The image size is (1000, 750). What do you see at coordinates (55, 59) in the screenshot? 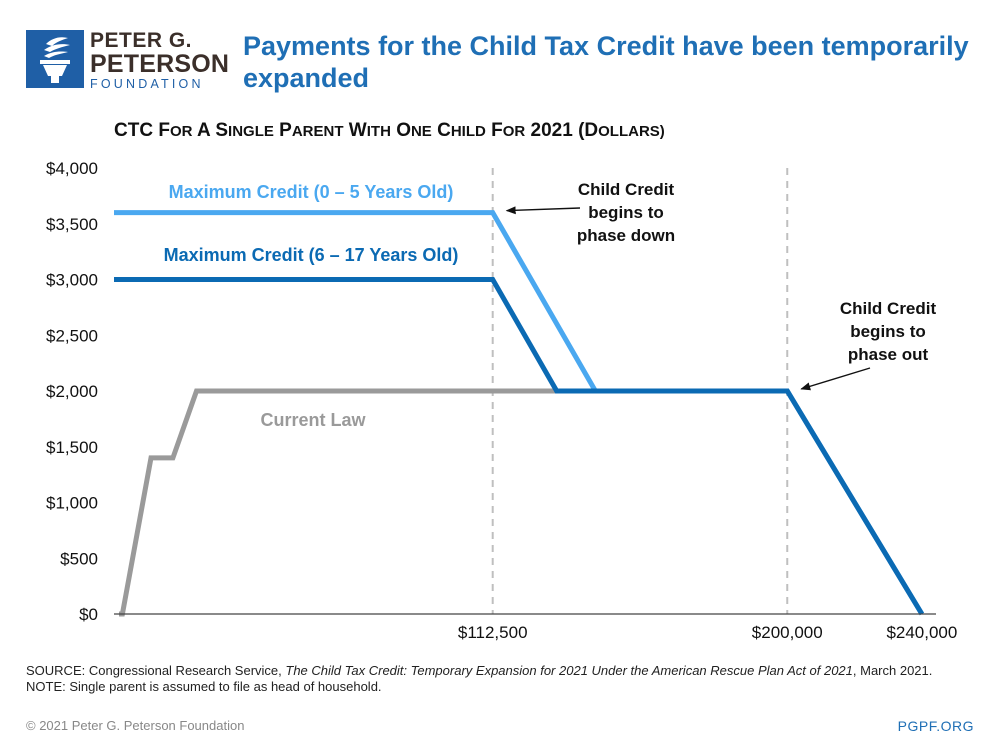
I see `torch-icon` at bounding box center [55, 59].